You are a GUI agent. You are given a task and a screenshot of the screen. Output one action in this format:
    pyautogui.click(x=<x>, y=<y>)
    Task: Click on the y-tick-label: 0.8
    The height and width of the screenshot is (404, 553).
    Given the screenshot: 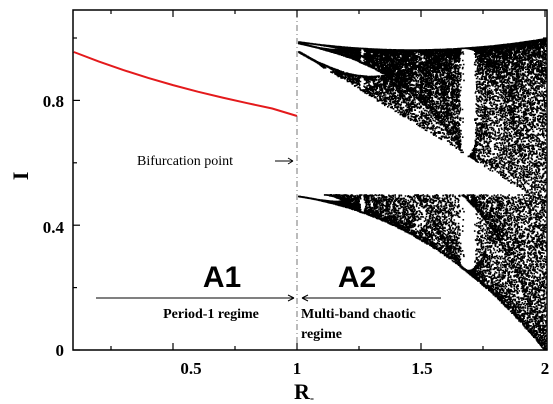 What is the action you would take?
    pyautogui.click(x=53, y=101)
    